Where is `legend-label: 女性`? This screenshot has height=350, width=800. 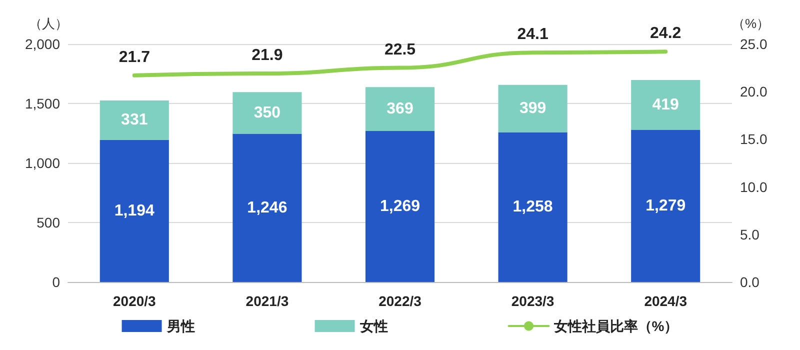 legend-label: 女性 is located at coordinates (373, 326).